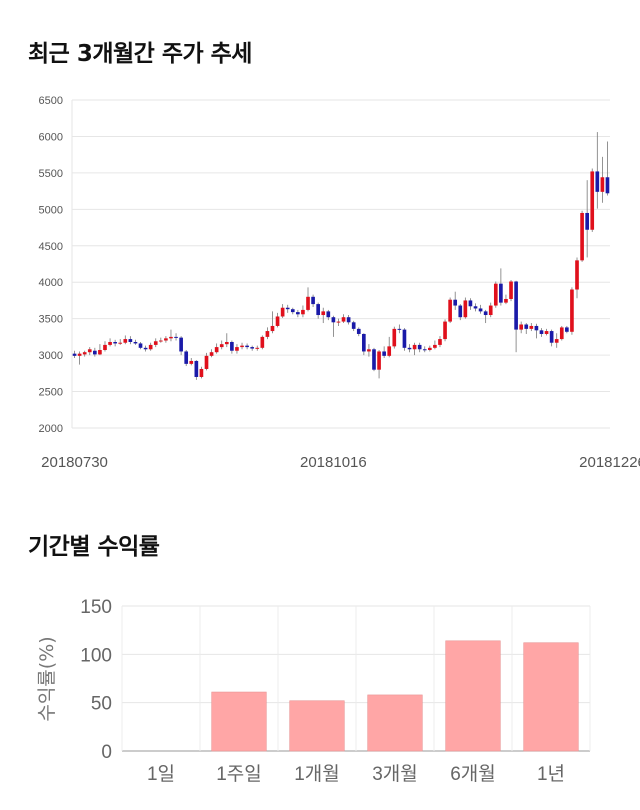 The width and height of the screenshot is (640, 810). What do you see at coordinates (395, 774) in the screenshot?
I see `bar-x-tick-label: 3개월` at bounding box center [395, 774].